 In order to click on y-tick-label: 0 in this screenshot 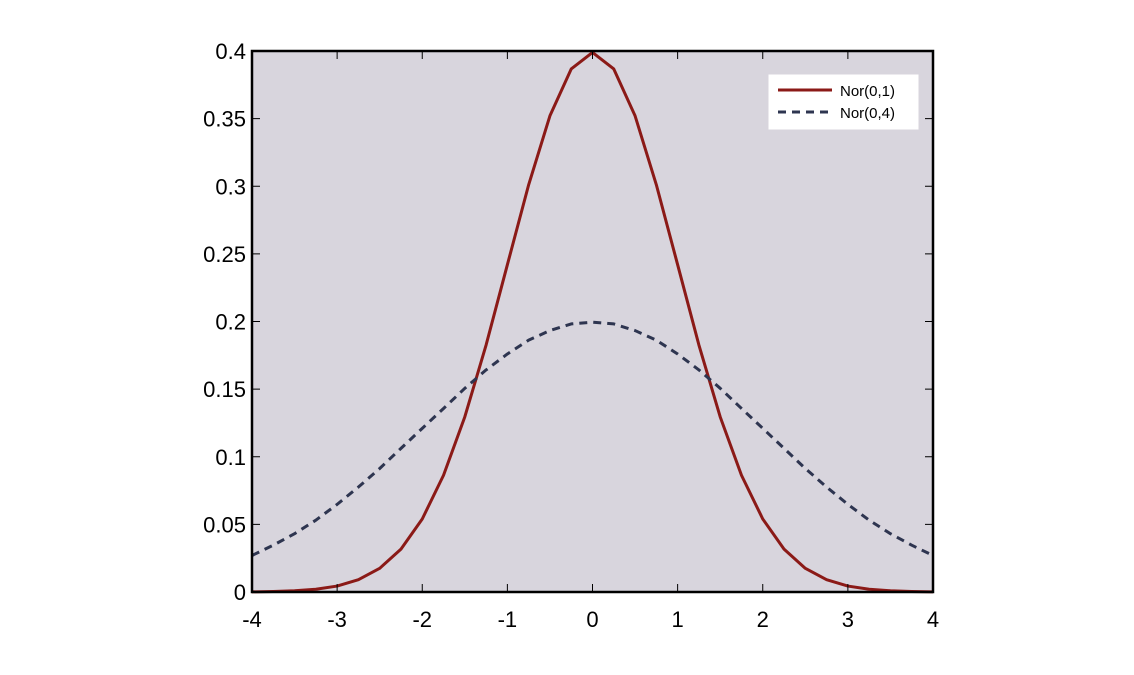, I will do `click(240, 592)`.